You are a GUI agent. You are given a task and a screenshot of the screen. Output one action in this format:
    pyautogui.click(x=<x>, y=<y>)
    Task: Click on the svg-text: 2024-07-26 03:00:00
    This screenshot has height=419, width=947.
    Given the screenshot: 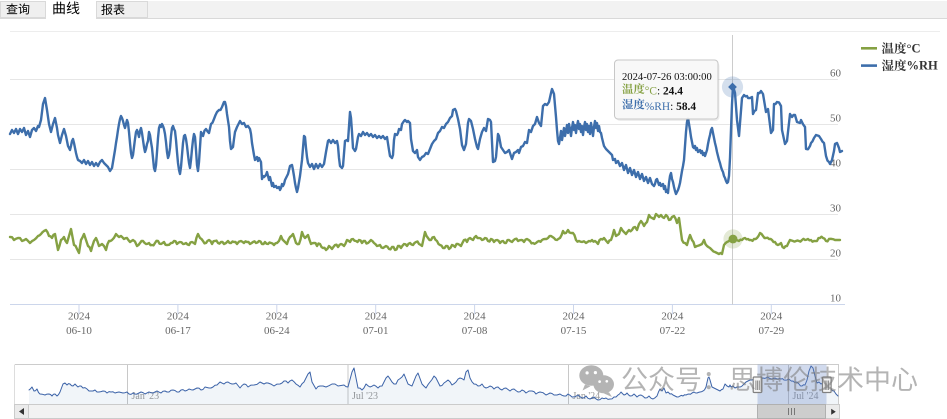 What is the action you would take?
    pyautogui.click(x=667, y=77)
    